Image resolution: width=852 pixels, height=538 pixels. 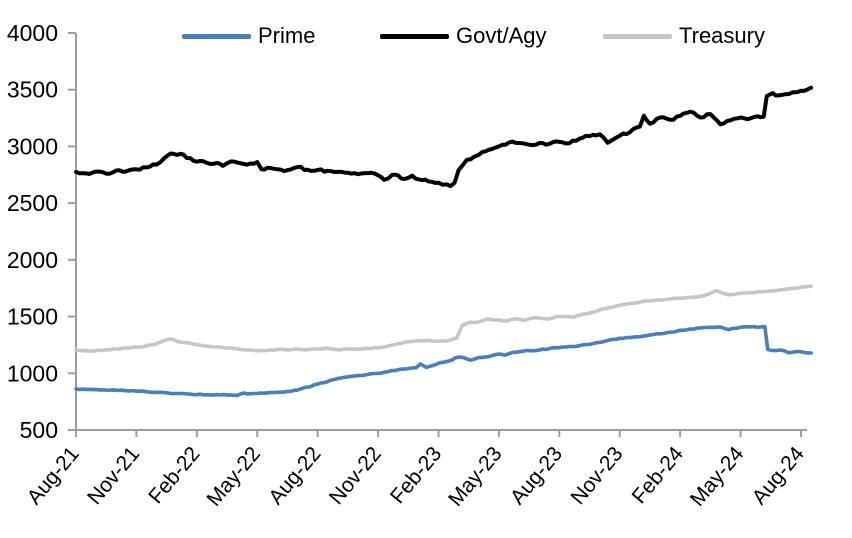 I want to click on legend-item-treasury: Treasury, so click(x=684, y=36).